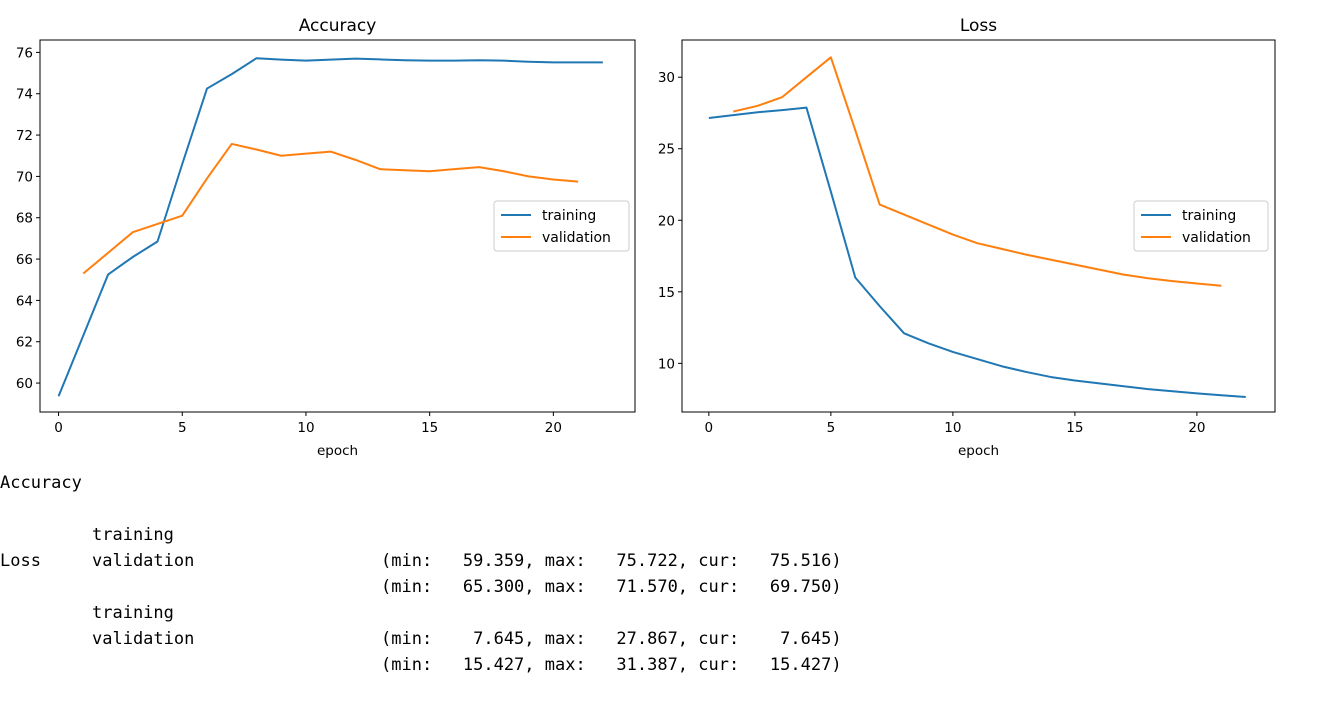  Describe the element at coordinates (611, 587) in the screenshot. I see `stats-series-values: (min: 65.300, max: 71.570, cur: 69.750)` at that location.